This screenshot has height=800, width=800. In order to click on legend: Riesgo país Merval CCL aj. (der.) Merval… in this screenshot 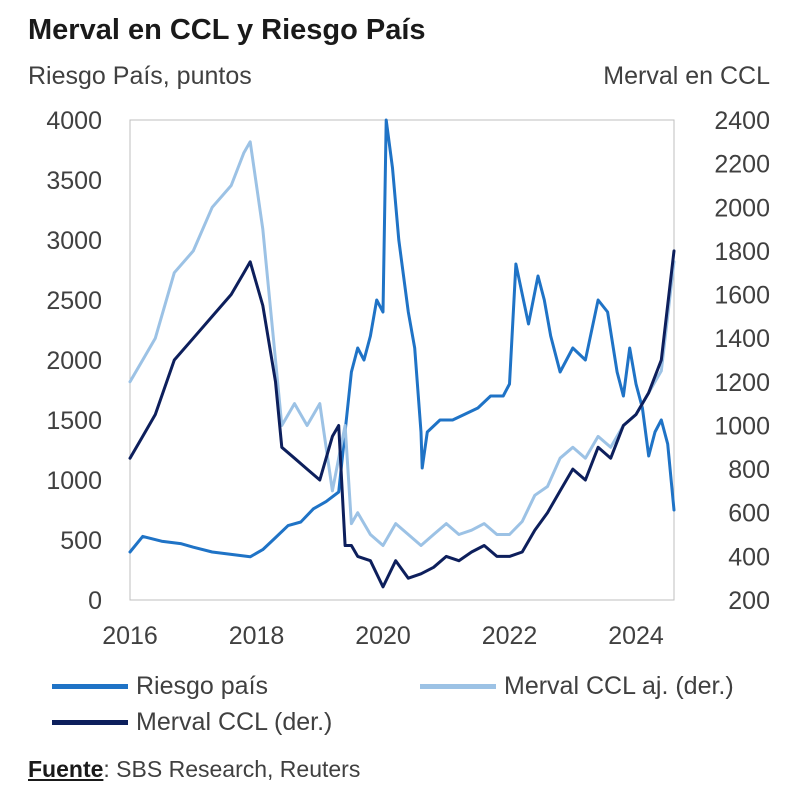, I will do `click(400, 712)`.